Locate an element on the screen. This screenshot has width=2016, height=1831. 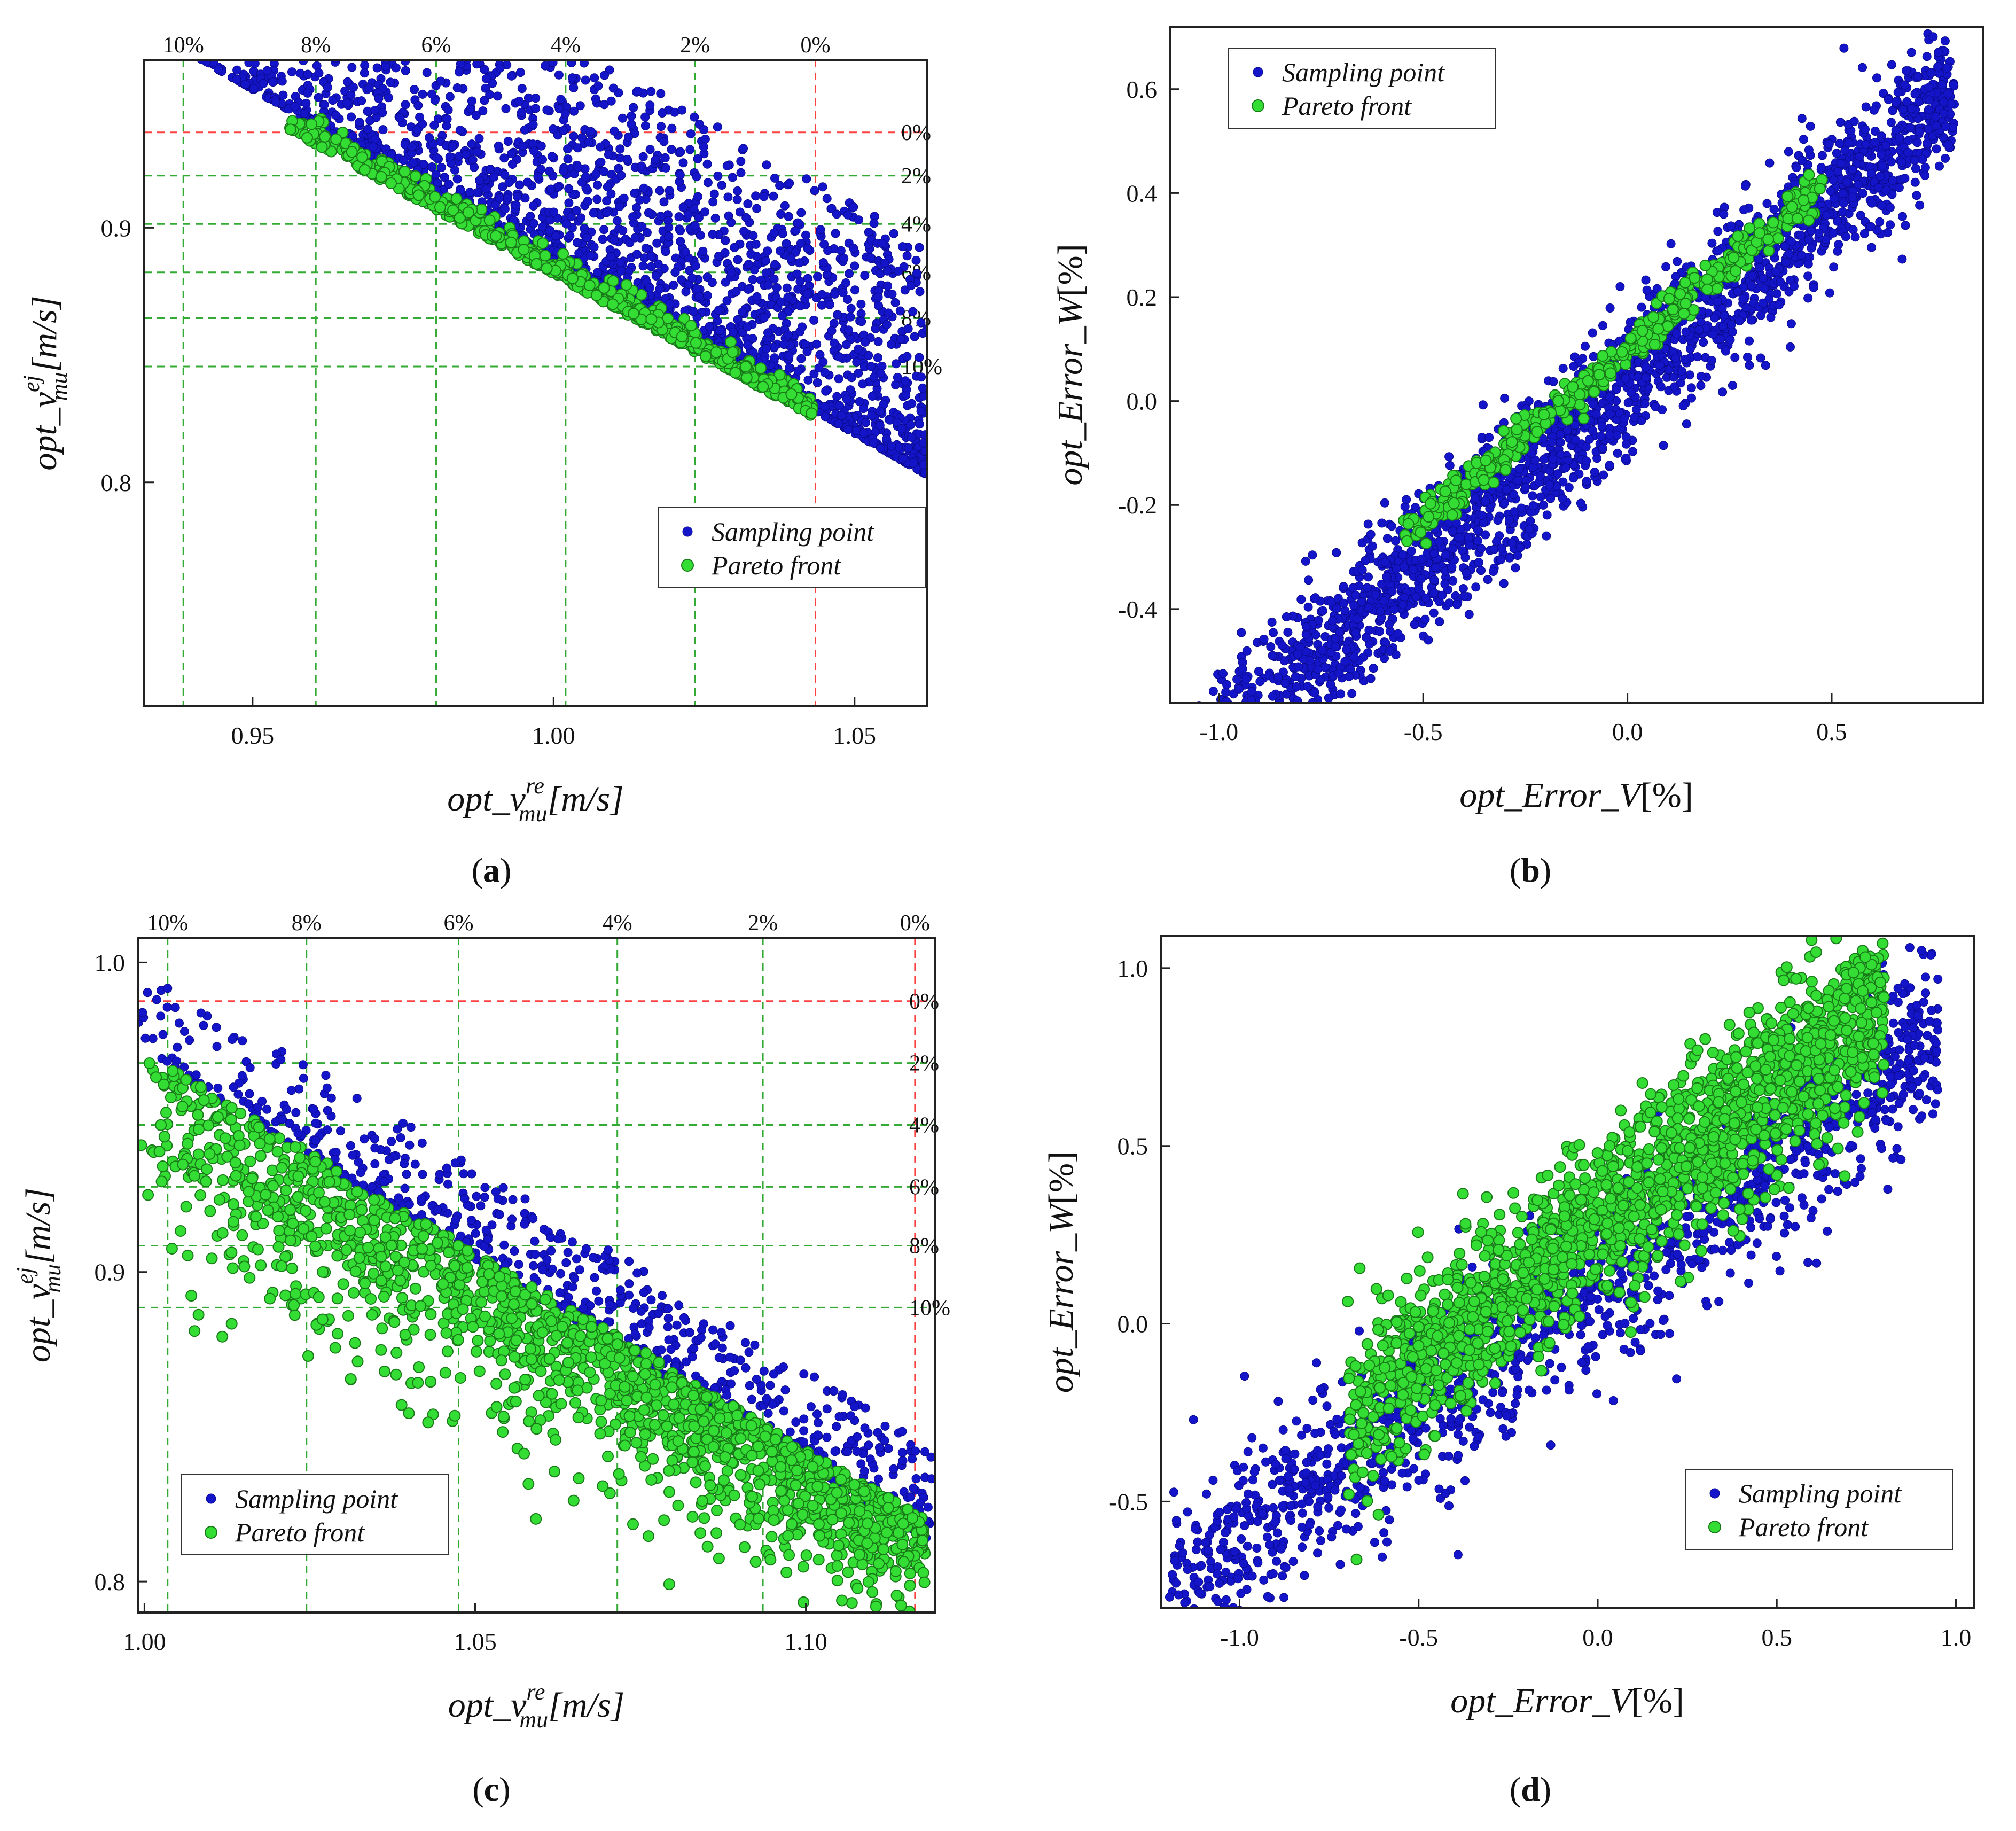
plot-frame is located at coordinates (535, 383).